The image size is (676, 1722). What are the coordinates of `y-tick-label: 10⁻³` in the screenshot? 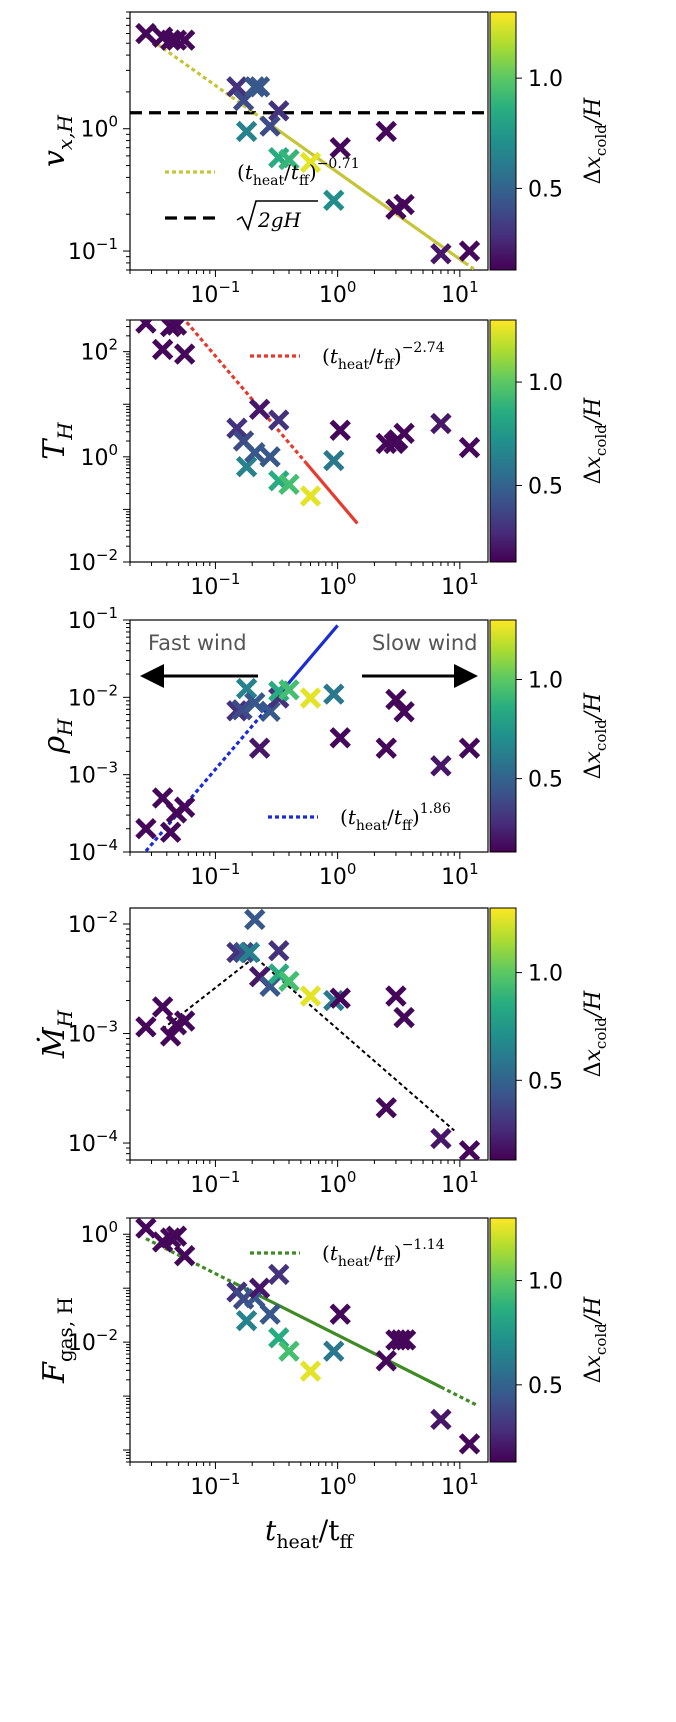 It's located at (93, 774).